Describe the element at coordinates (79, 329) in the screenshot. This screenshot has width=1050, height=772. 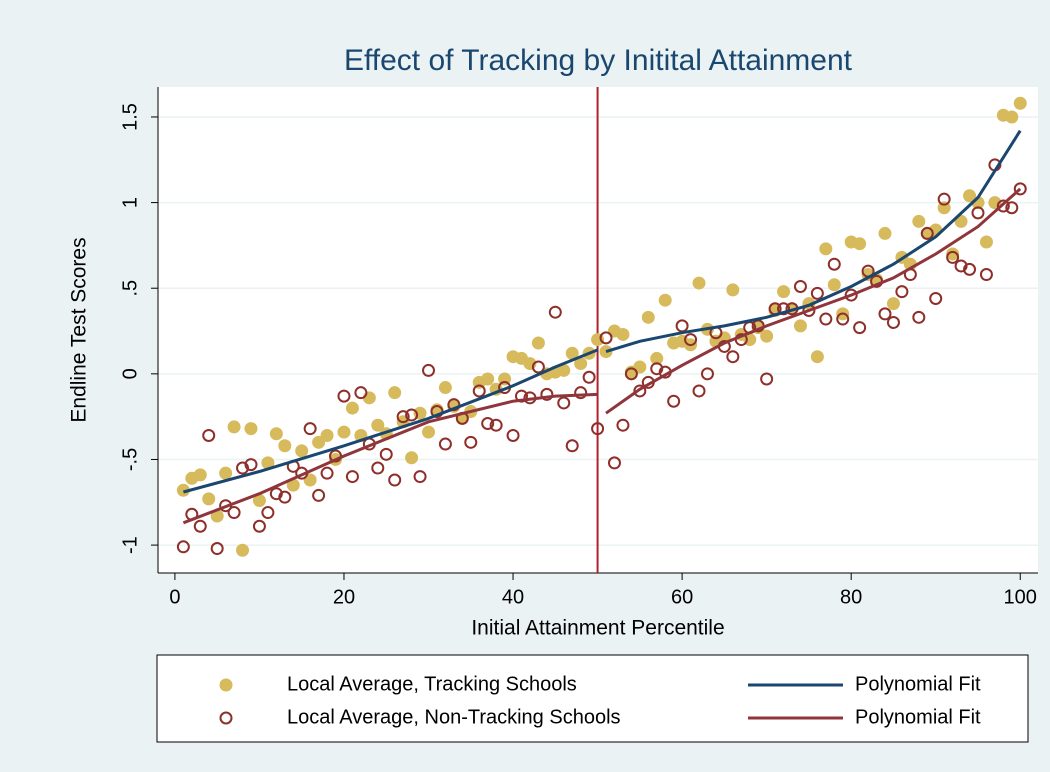
I see `y-axis-label: Endline Test Scores` at that location.